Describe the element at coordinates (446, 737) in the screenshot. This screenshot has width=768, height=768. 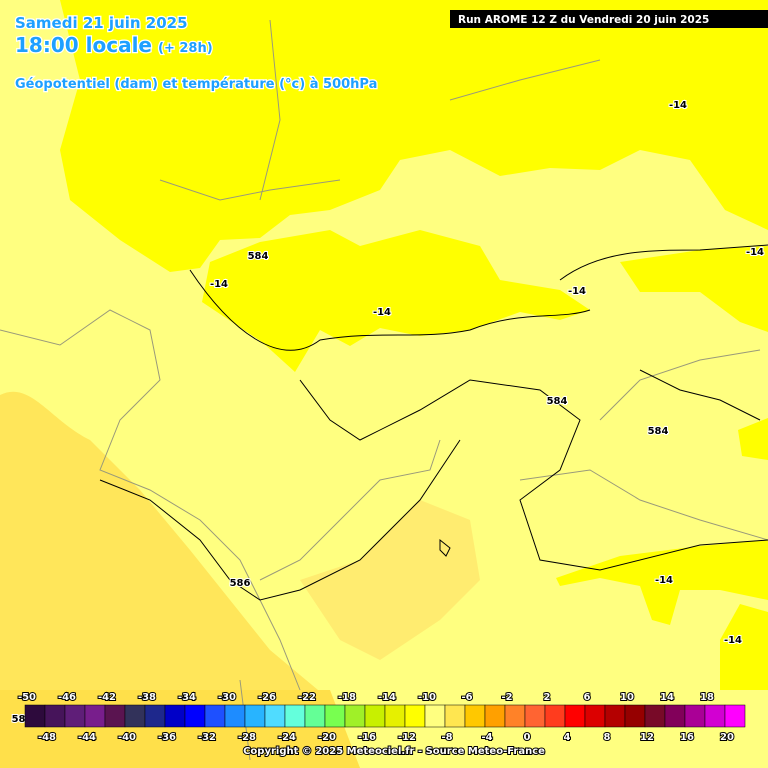
I see `legend-label: -8` at that location.